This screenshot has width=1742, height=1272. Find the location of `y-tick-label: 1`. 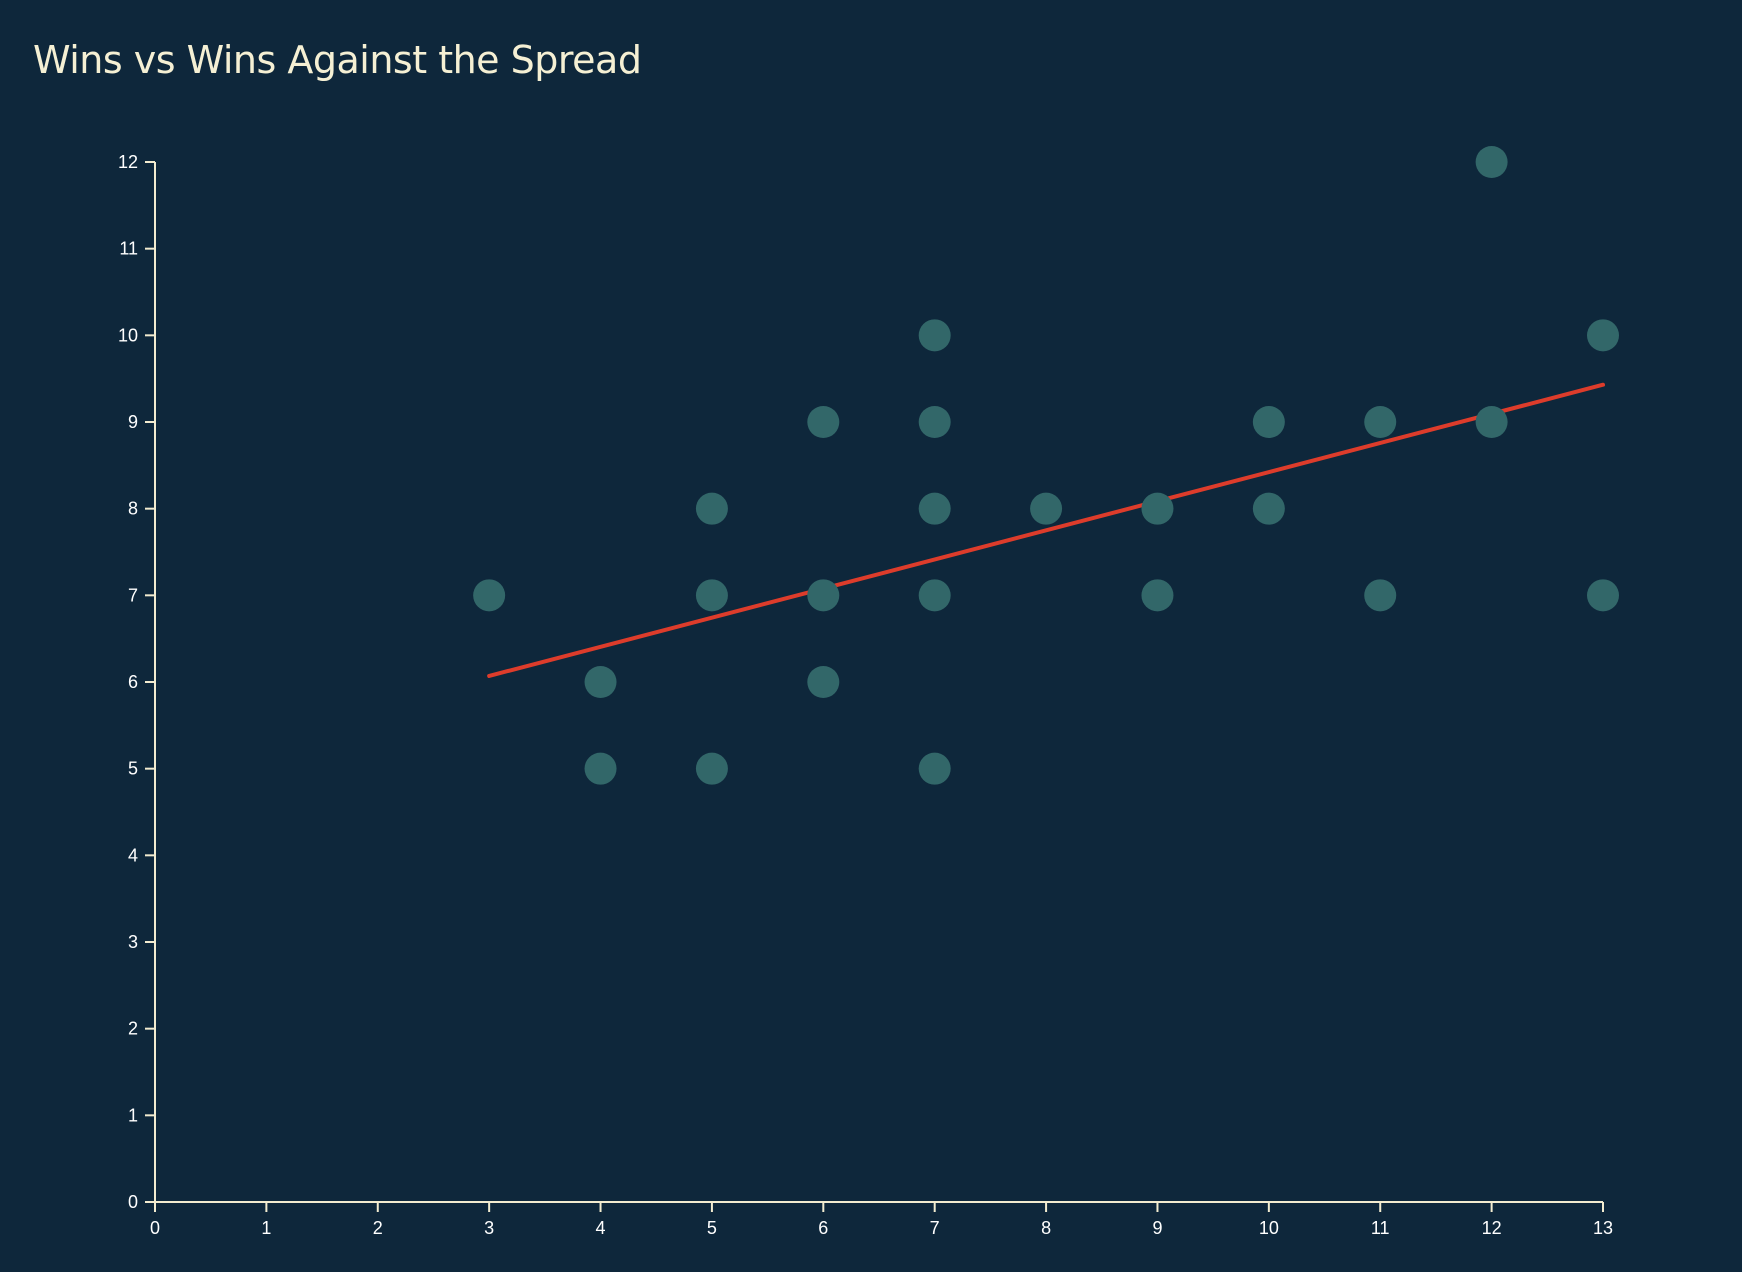

y-tick-label: 1 is located at coordinates (133, 1115).